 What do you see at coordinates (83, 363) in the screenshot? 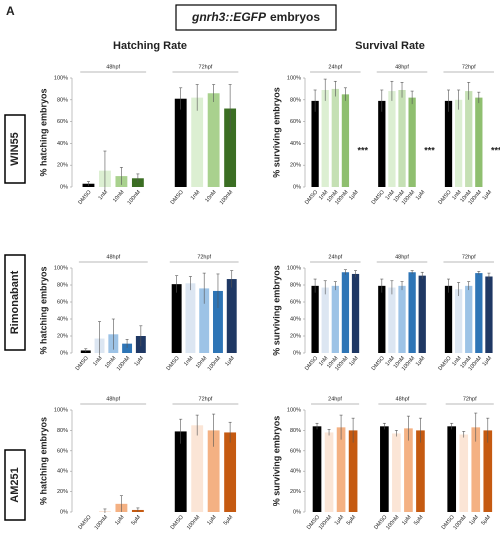
I see `x-tick-label: DMSO` at bounding box center [83, 363].